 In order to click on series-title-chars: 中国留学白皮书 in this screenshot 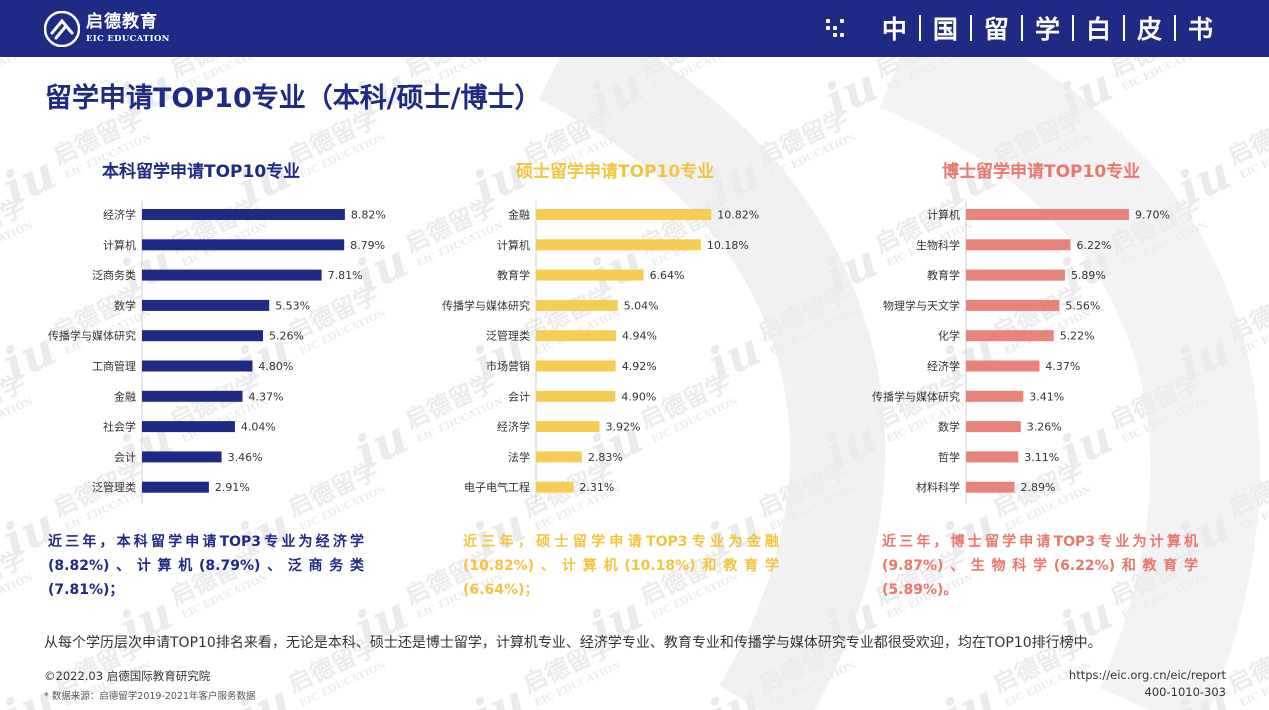, I will do `click(1047, 28)`.